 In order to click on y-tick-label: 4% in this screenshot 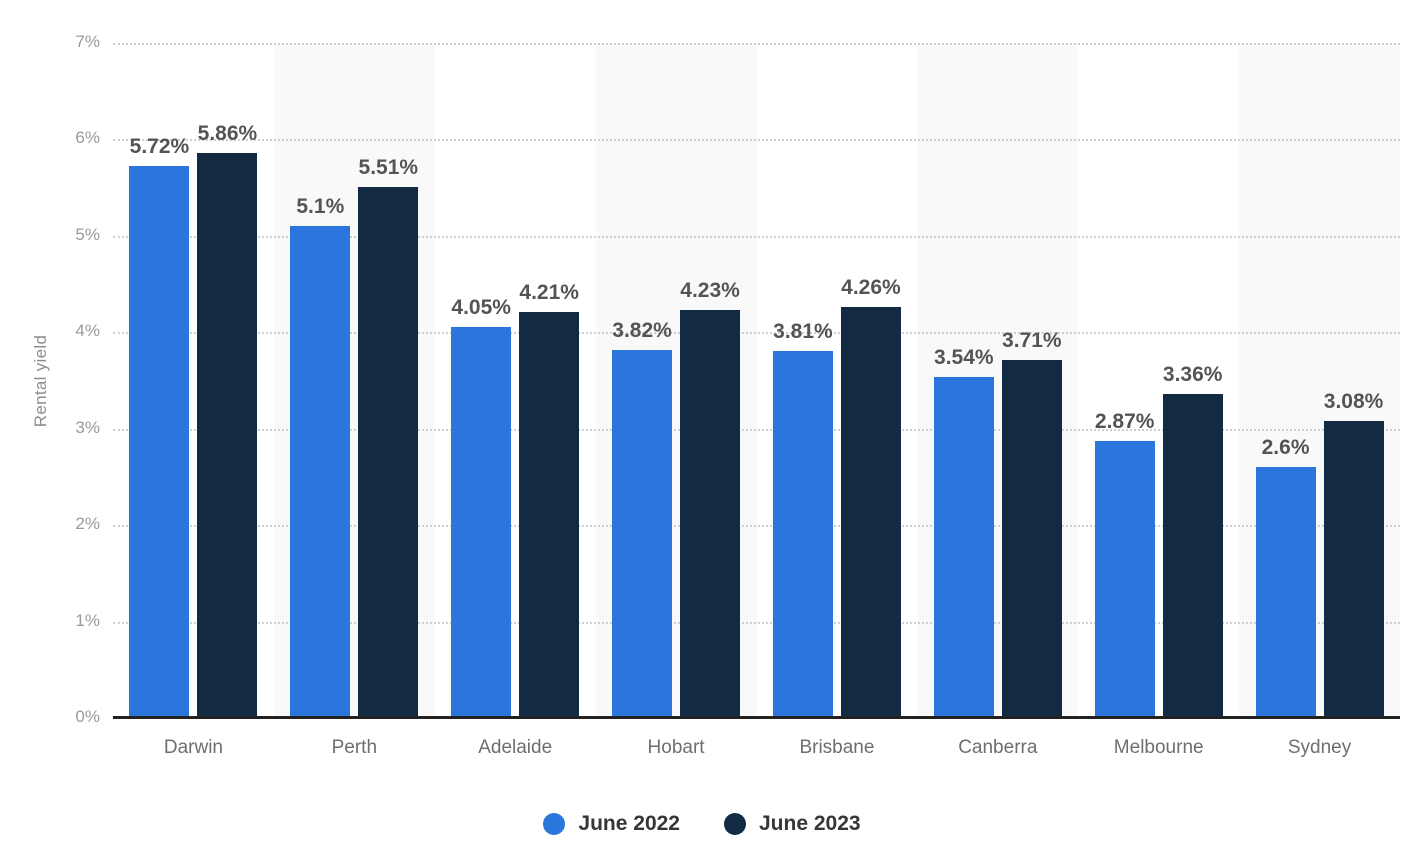, I will do `click(87, 331)`.